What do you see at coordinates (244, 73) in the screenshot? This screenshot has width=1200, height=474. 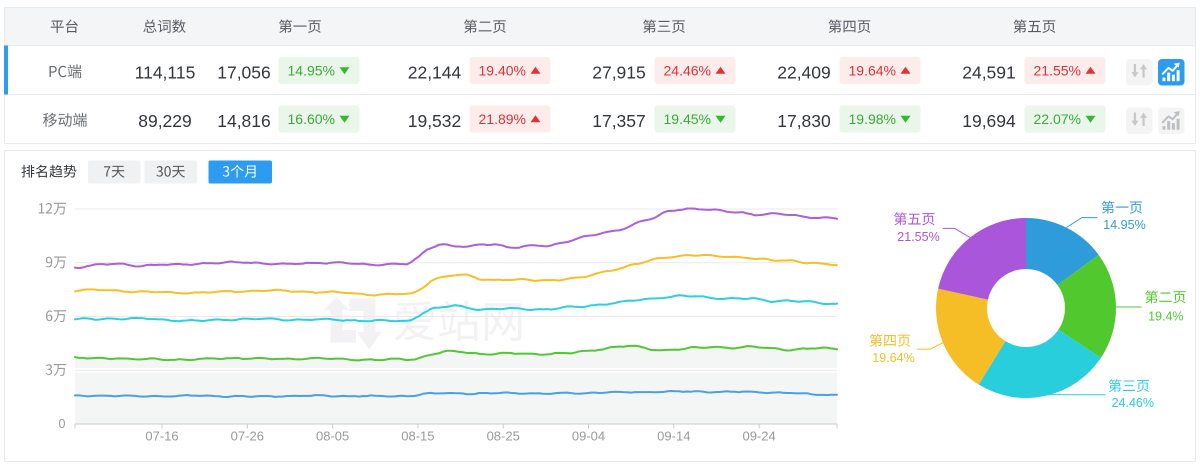 I see `svg-text: 17,056` at bounding box center [244, 73].